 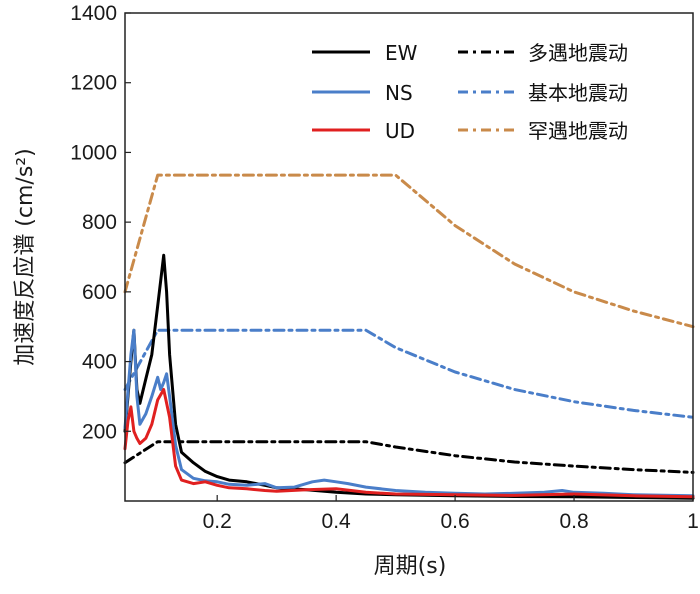 I want to click on x-axis-label: 周期(s), so click(x=410, y=566).